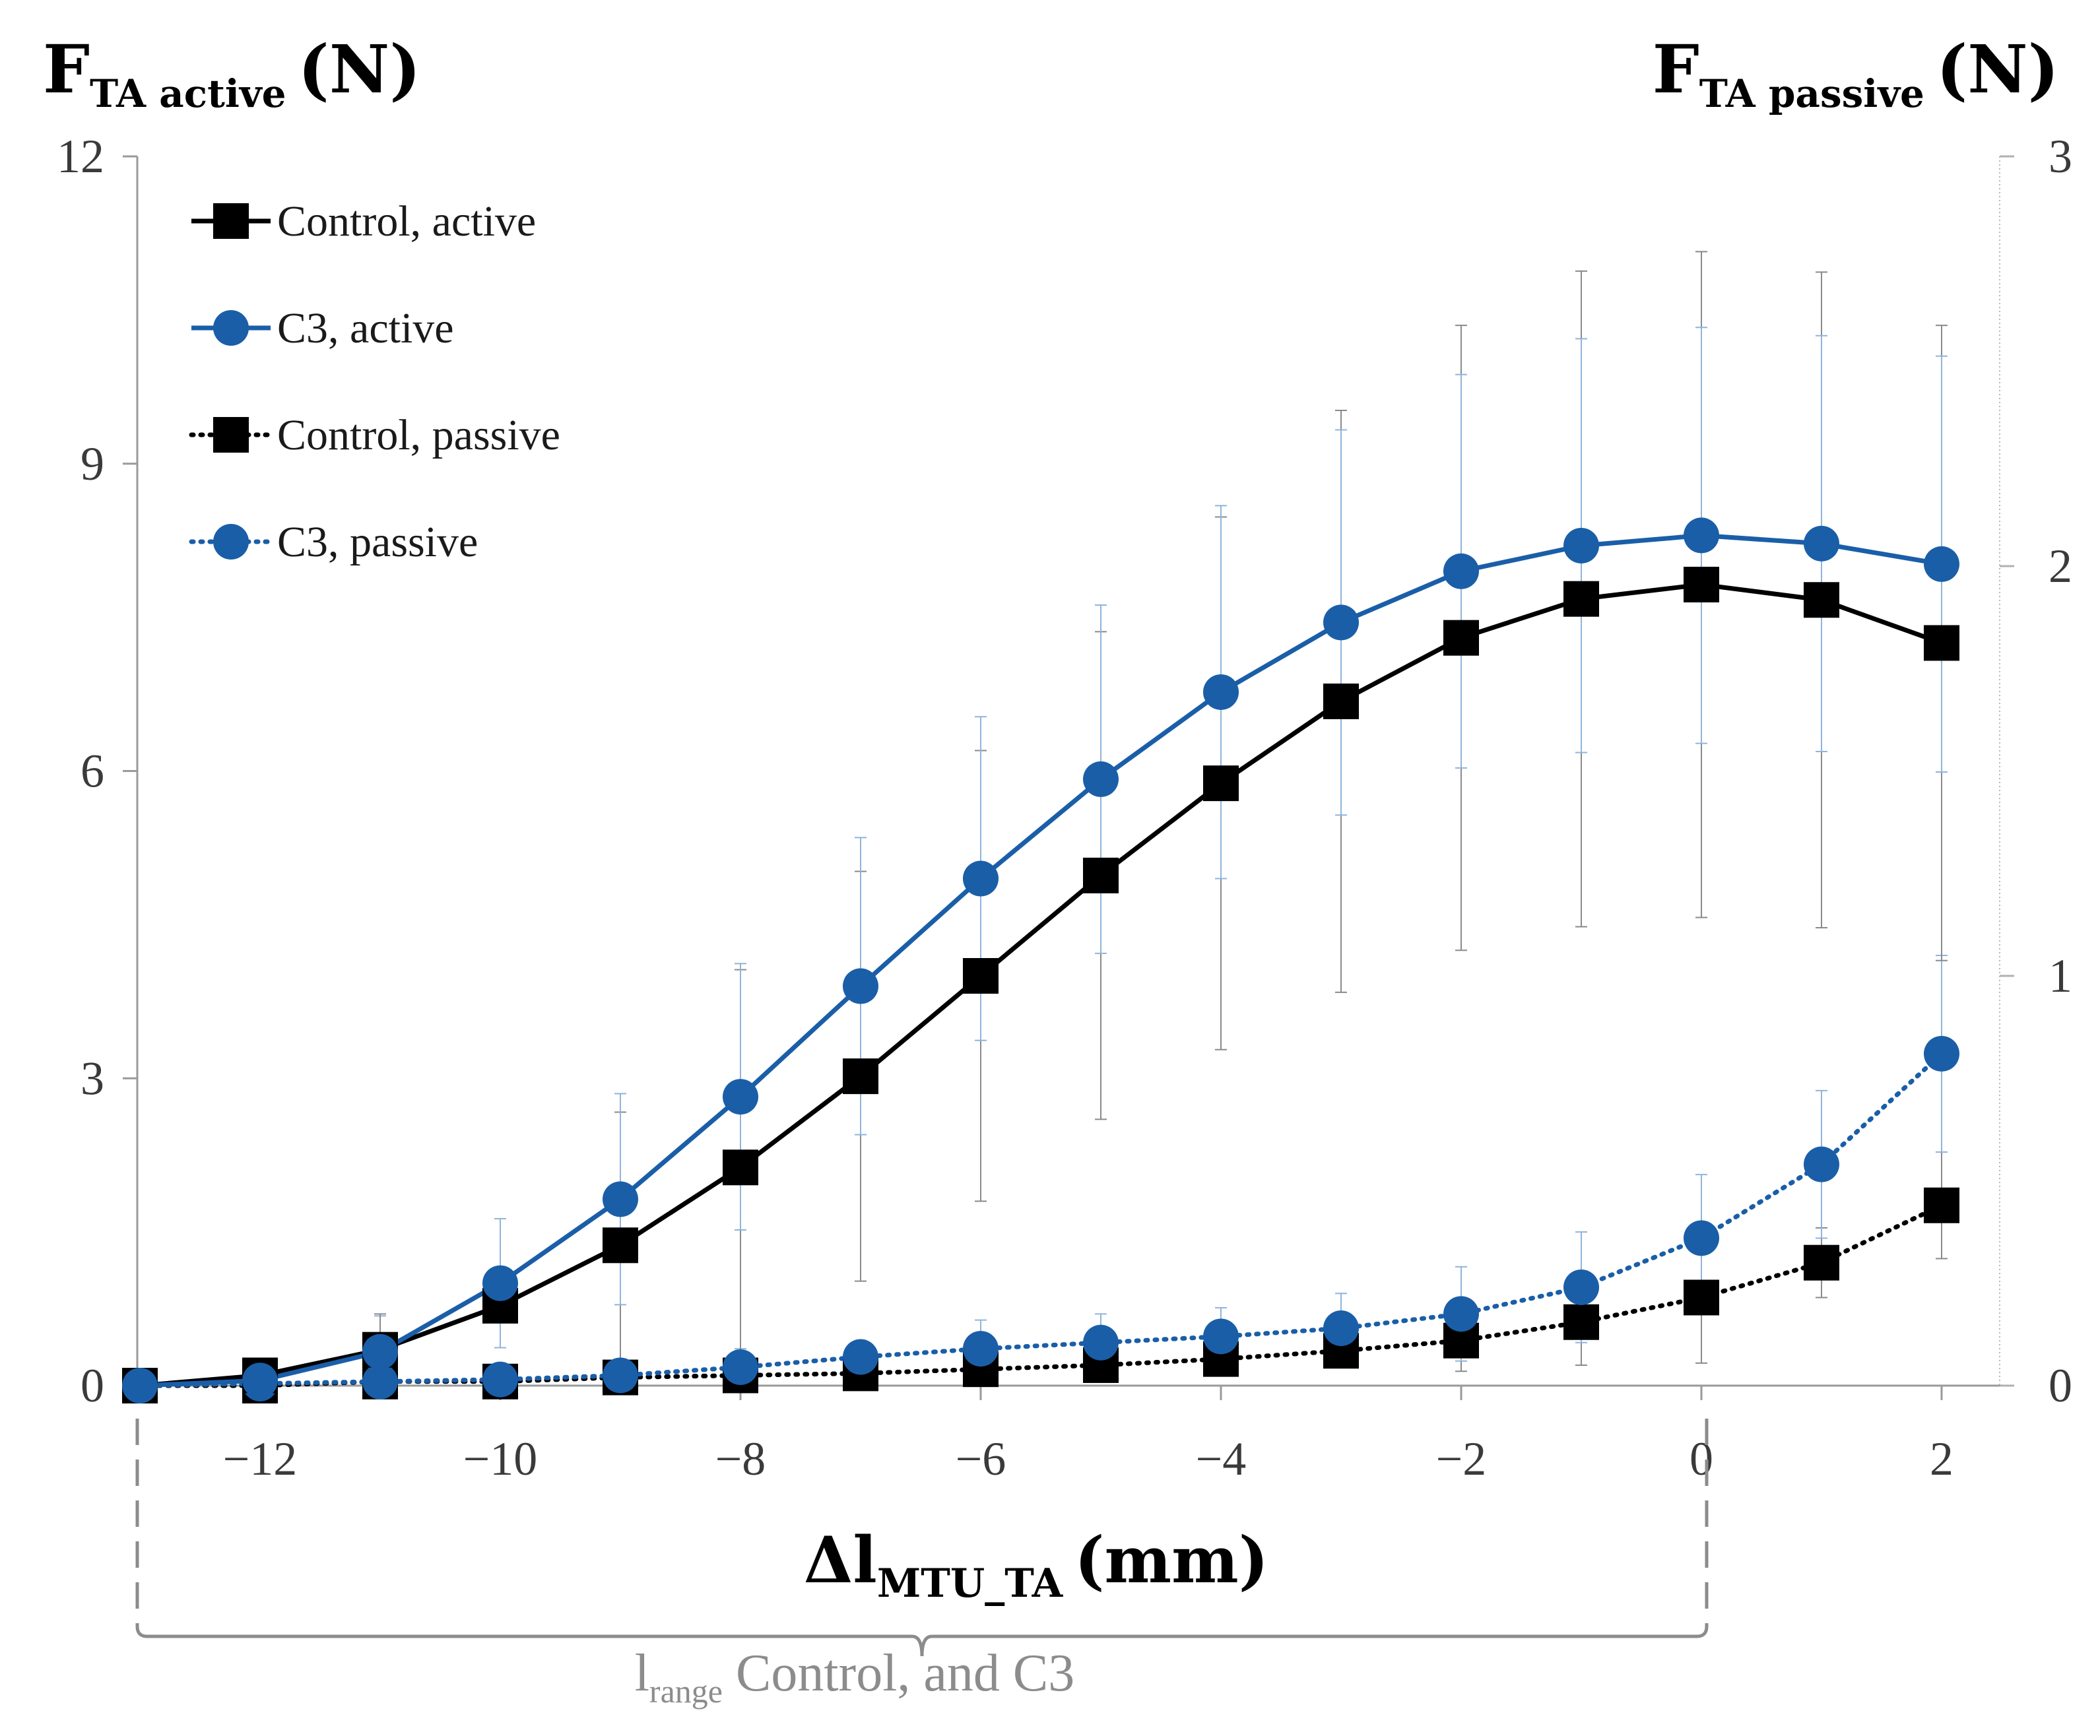  What do you see at coordinates (406, 221) in the screenshot?
I see `legend-label: Control, active` at bounding box center [406, 221].